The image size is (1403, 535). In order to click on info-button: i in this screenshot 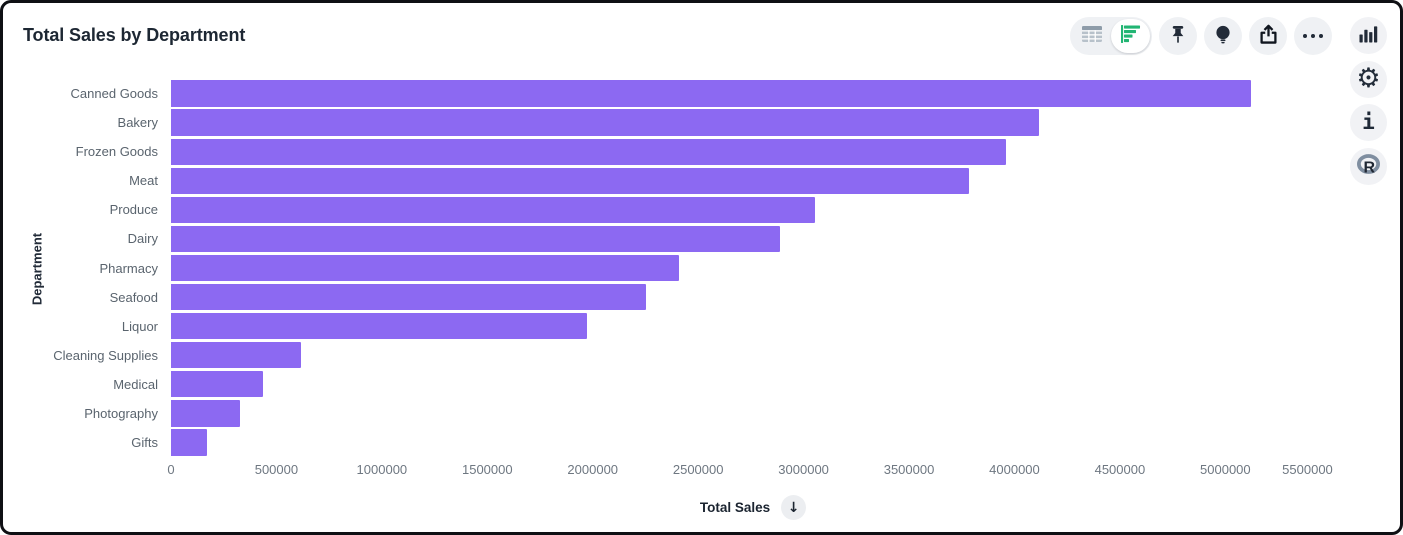, I will do `click(1368, 122)`.